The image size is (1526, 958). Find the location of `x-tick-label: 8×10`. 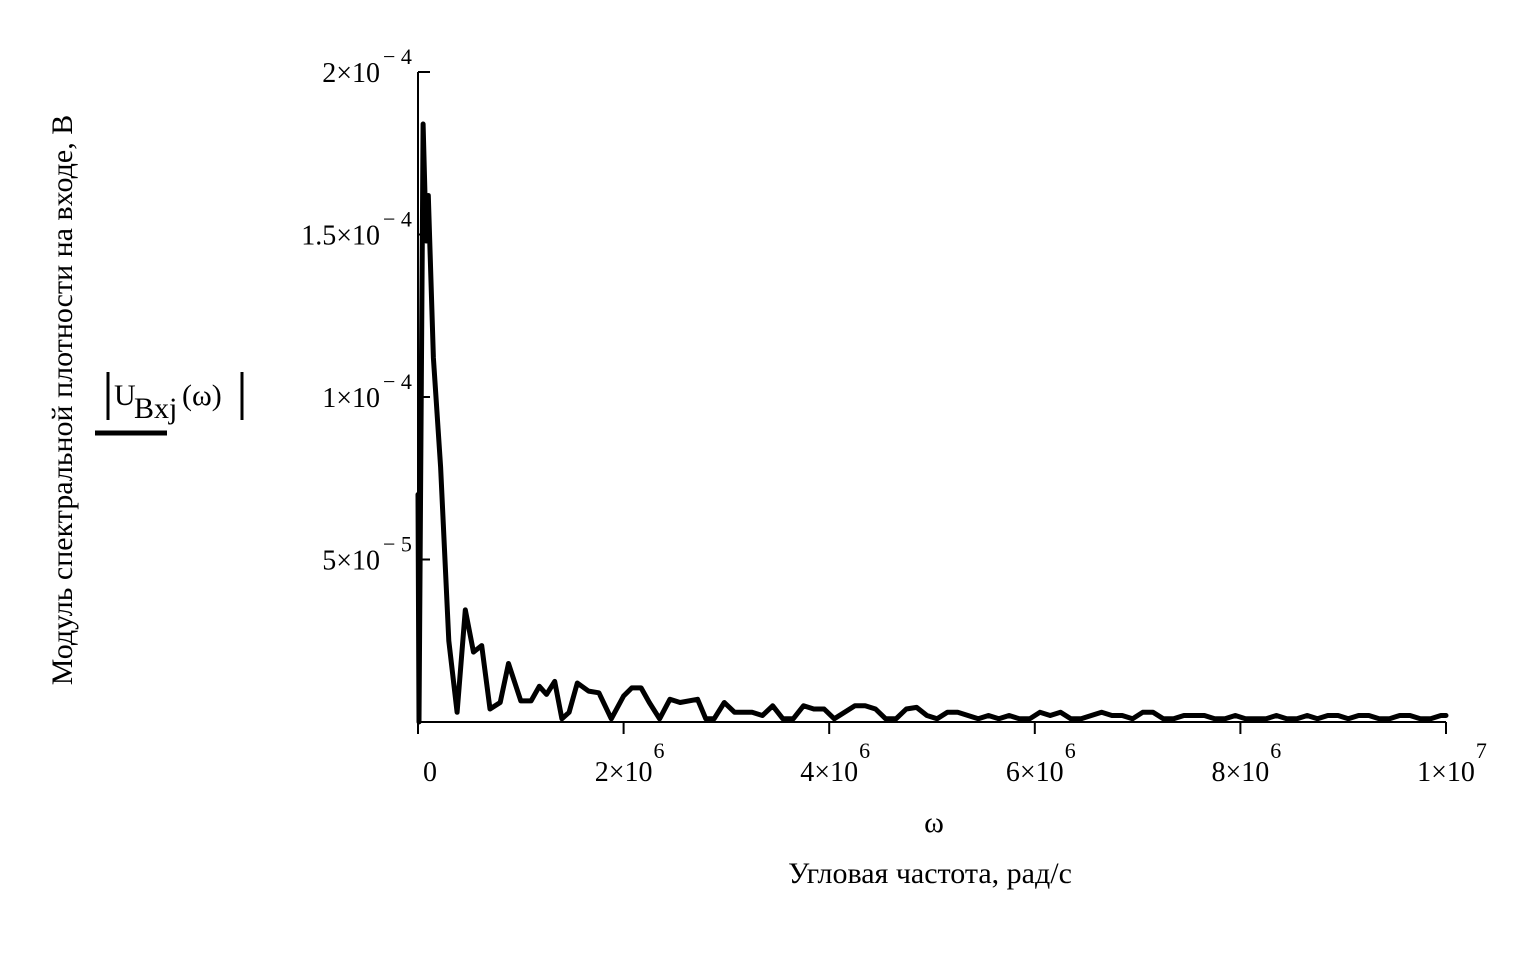

x-tick-label: 8×10 is located at coordinates (1241, 772).